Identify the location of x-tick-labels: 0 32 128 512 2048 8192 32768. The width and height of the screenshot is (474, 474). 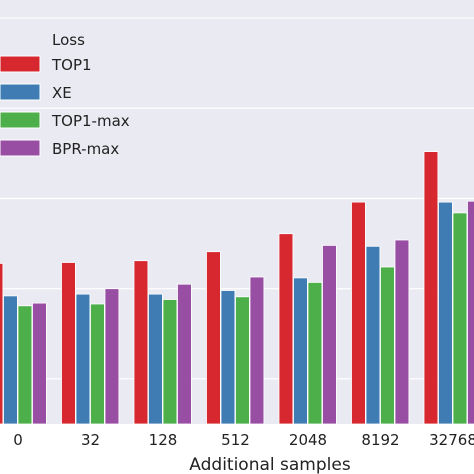
(243, 440).